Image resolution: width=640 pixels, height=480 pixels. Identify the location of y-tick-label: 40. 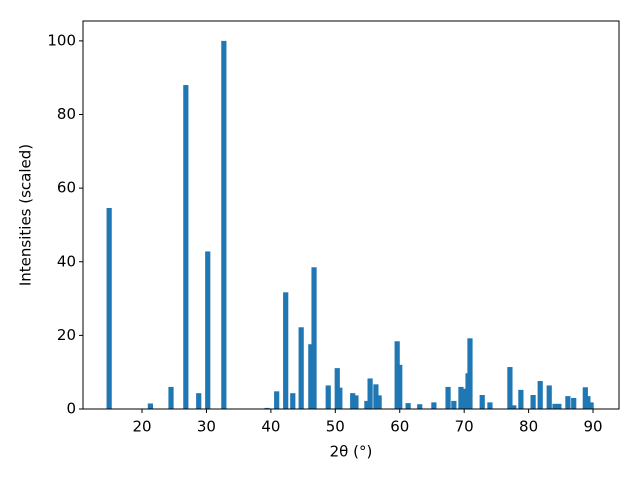
(66, 261).